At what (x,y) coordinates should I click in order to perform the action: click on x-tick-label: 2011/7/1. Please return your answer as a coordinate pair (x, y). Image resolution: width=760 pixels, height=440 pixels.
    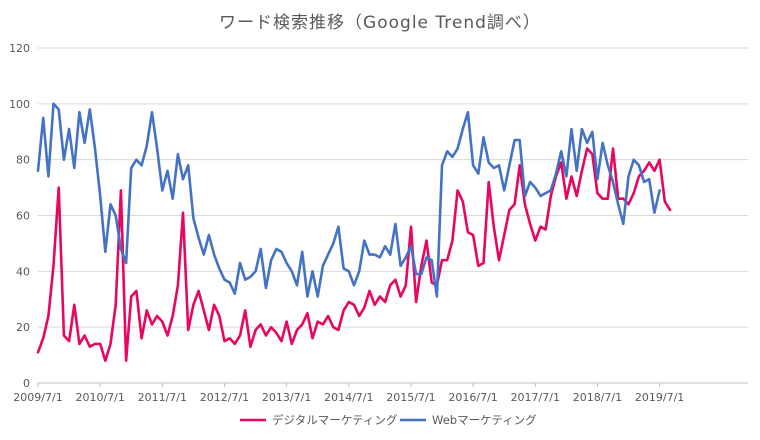
    Looking at the image, I should click on (162, 397).